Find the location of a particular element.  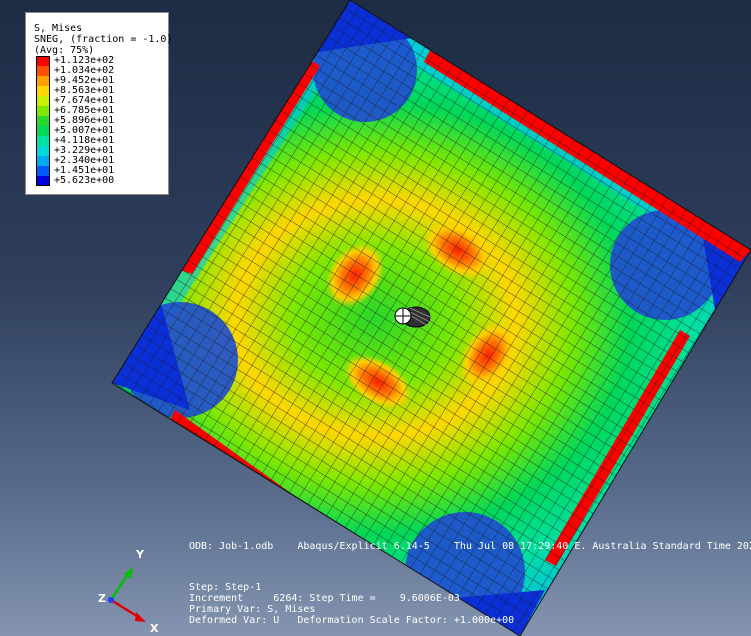

legend-value: +9.452e+01 is located at coordinates (84, 80).